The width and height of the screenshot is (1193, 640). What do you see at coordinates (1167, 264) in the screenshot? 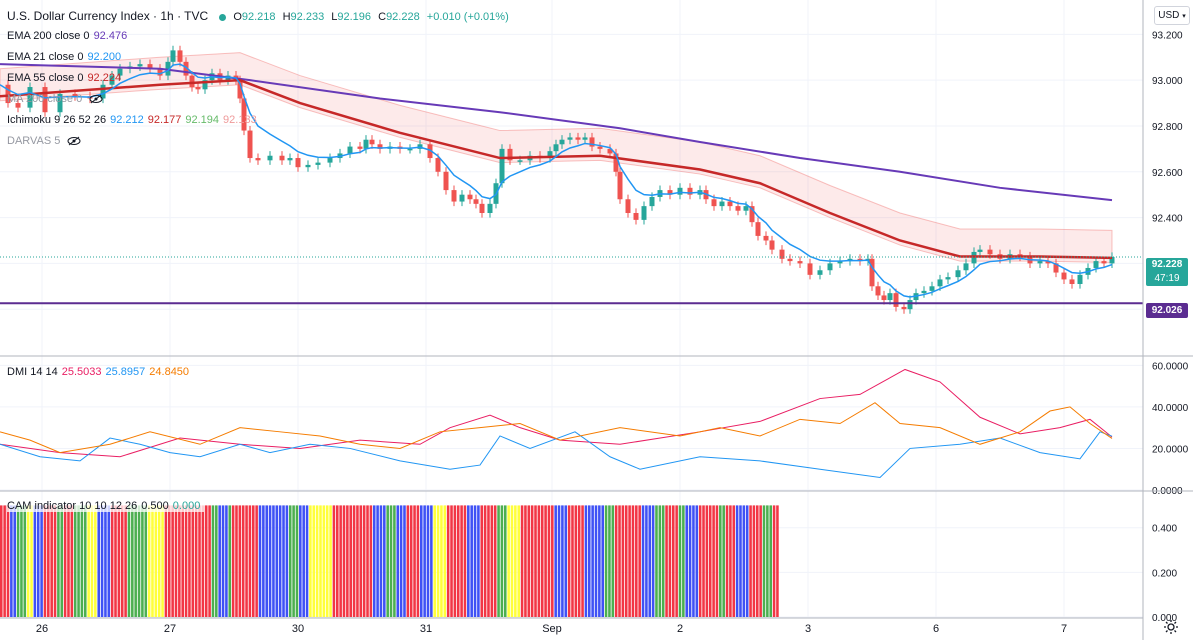
I see `last-price-value: 92.228` at bounding box center [1167, 264].